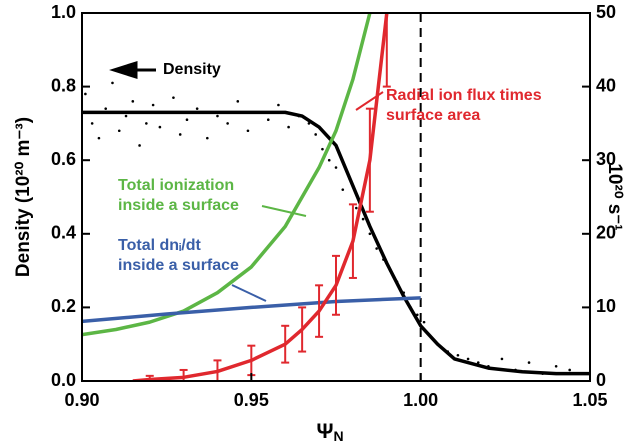  What do you see at coordinates (606, 233) in the screenshot?
I see `y2-tick-label: 20` at bounding box center [606, 233].